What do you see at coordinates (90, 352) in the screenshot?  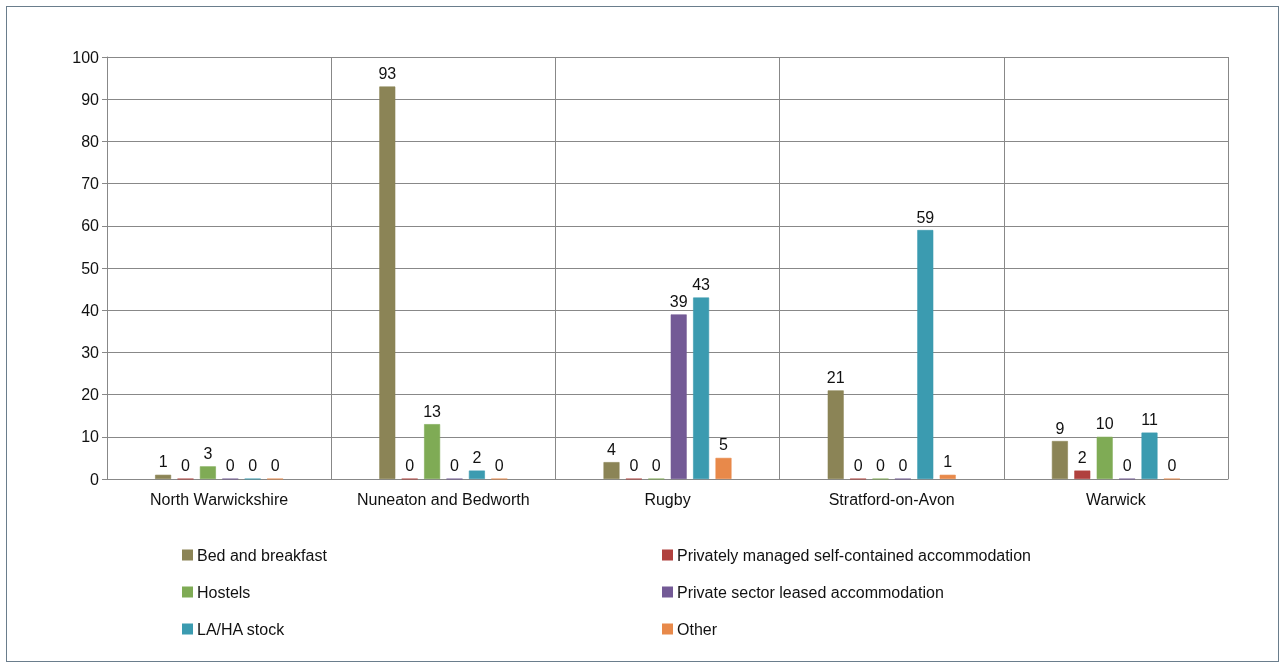 I see `y-tick-label: 30` at bounding box center [90, 352].